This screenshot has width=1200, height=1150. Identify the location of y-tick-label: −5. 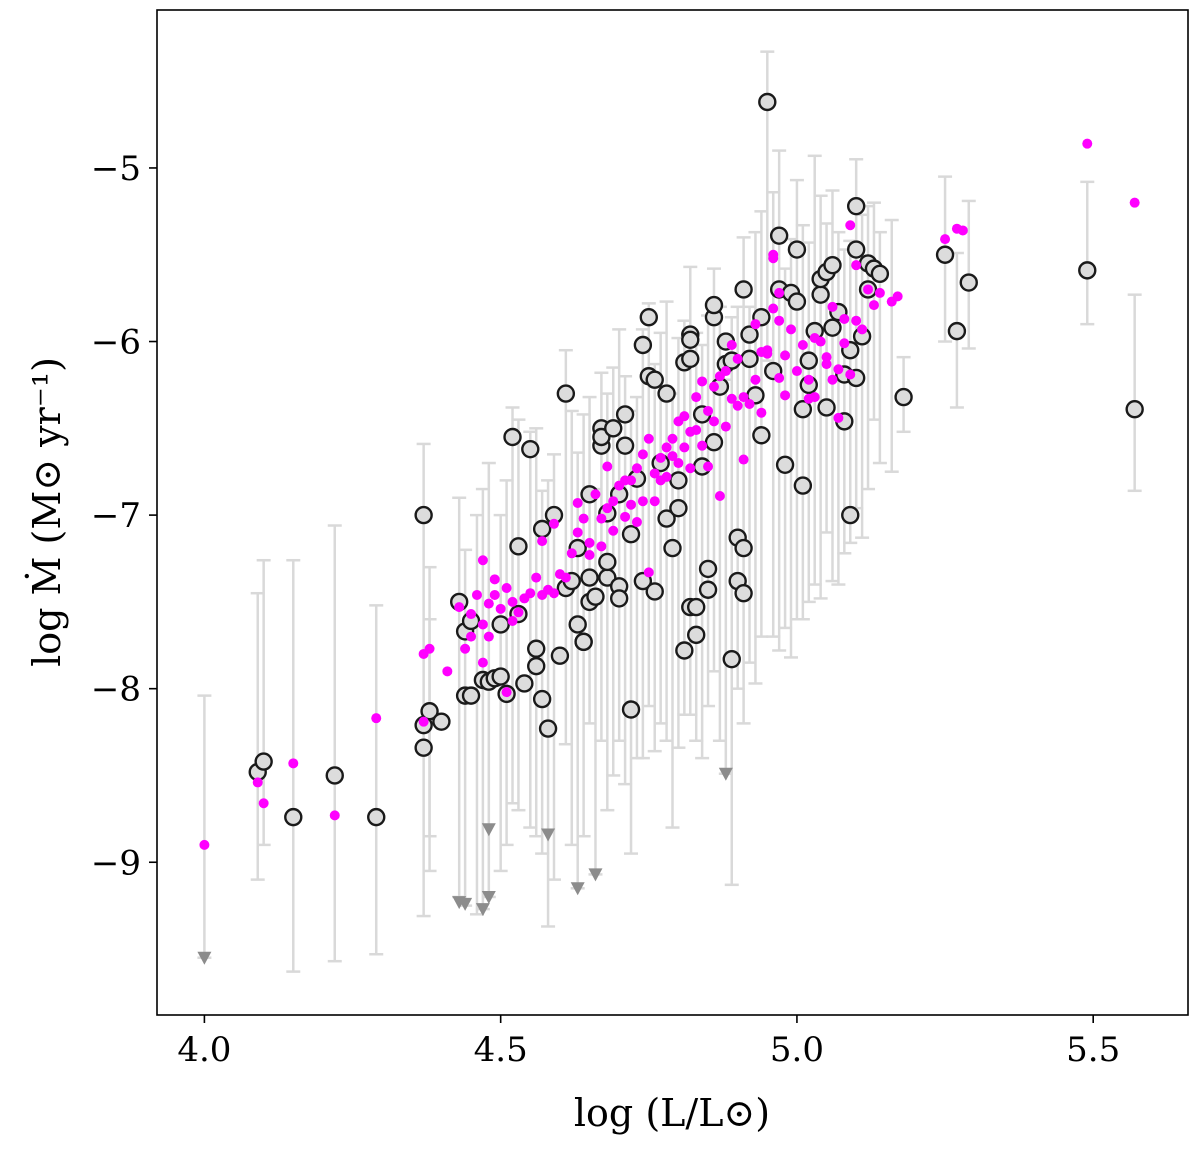
(116, 169).